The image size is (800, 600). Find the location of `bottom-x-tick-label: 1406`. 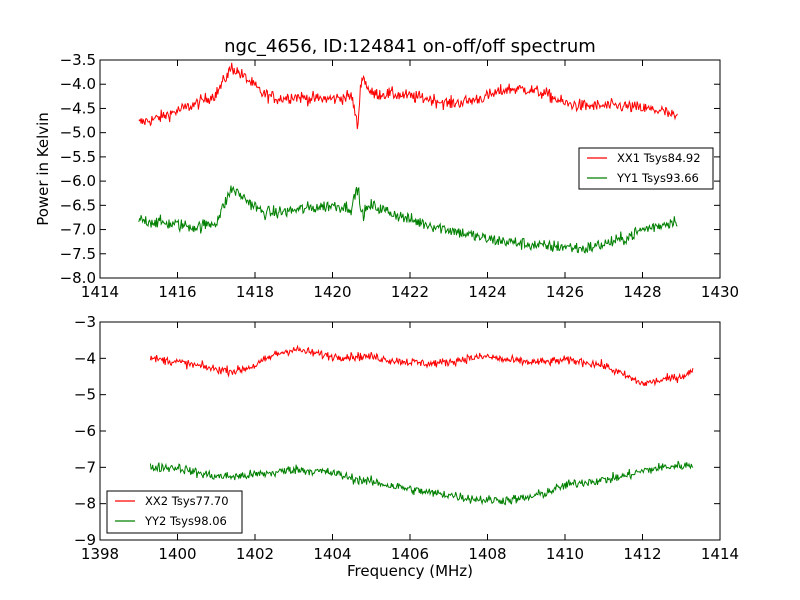

bottom-x-tick-label: 1406 is located at coordinates (410, 554).